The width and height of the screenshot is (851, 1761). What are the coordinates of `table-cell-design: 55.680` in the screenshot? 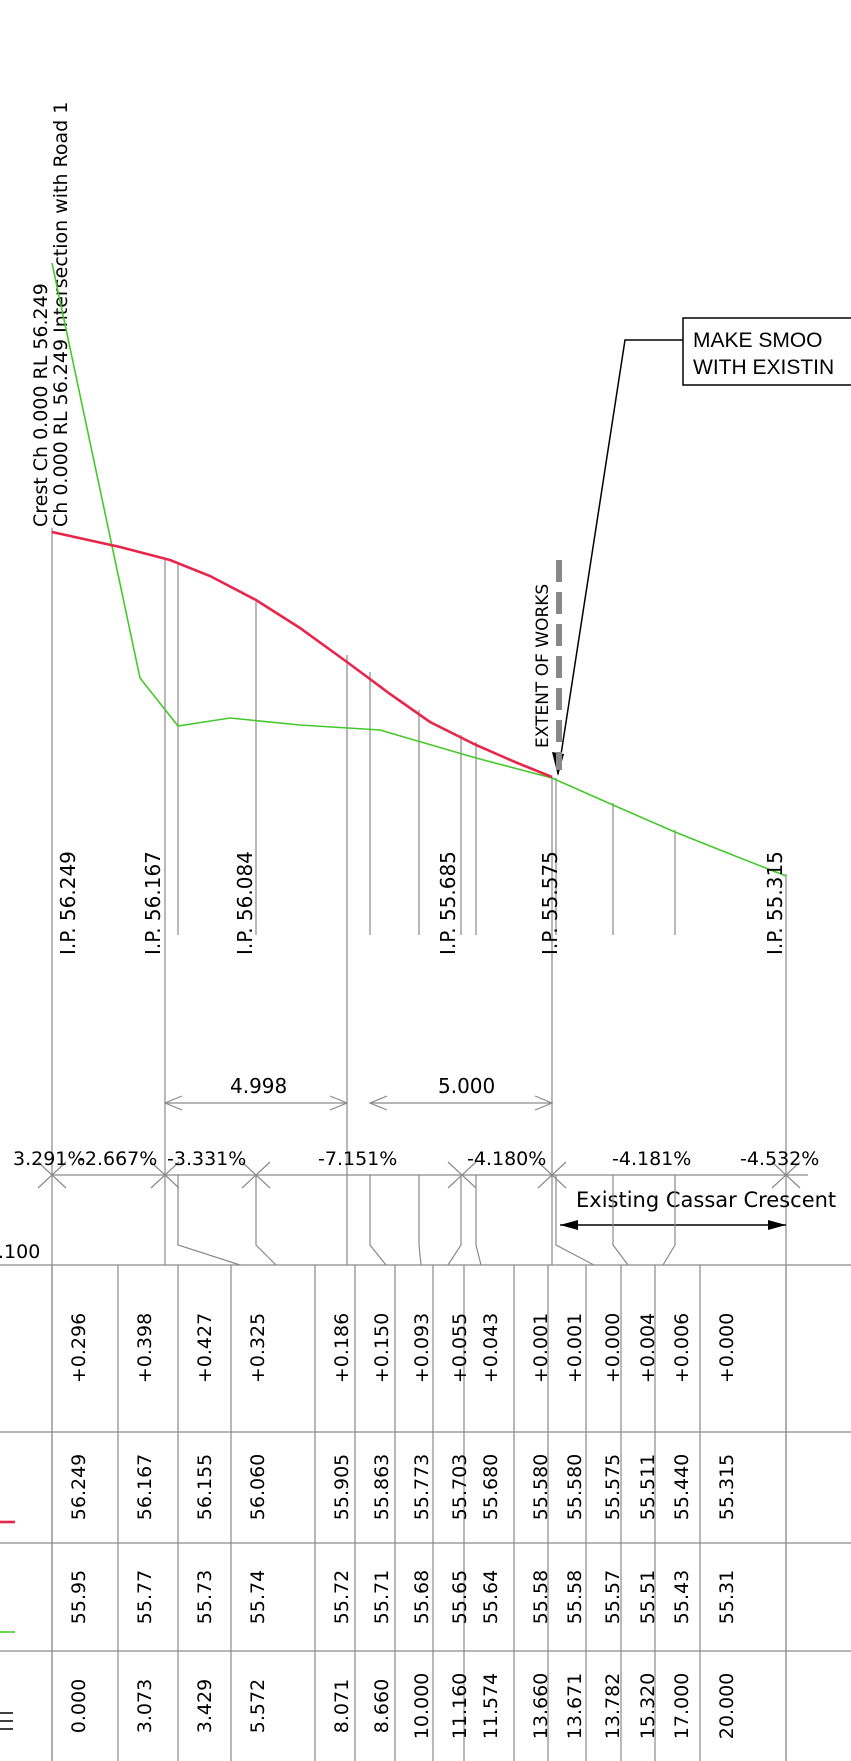 It's located at (491, 1487).